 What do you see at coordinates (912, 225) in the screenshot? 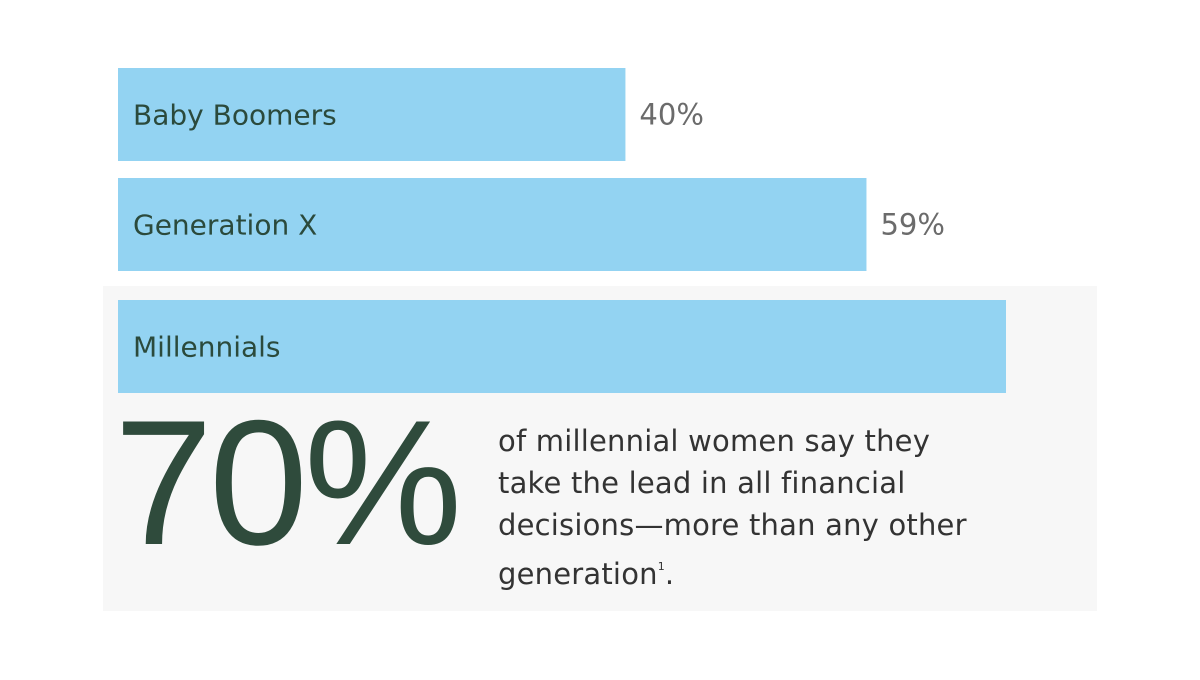
I see `value-label: 59%` at bounding box center [912, 225].